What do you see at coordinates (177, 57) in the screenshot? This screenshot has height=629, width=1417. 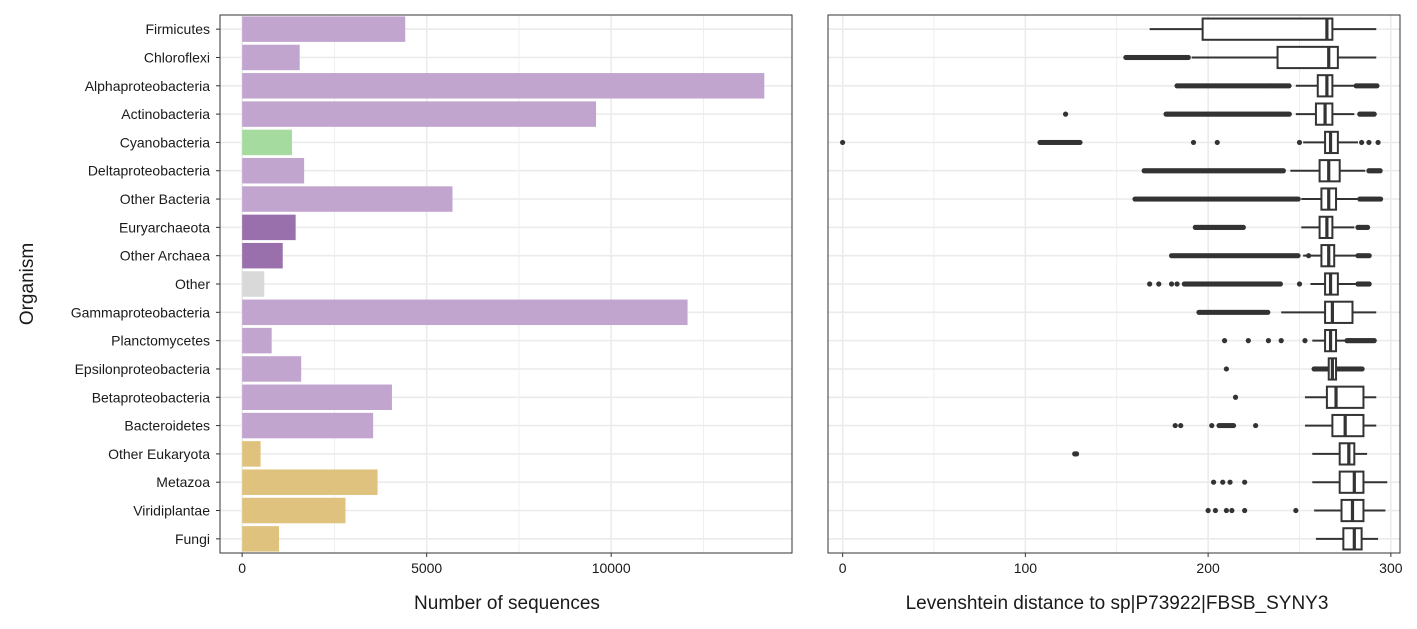 I see `category-label: Chloroflexi` at bounding box center [177, 57].